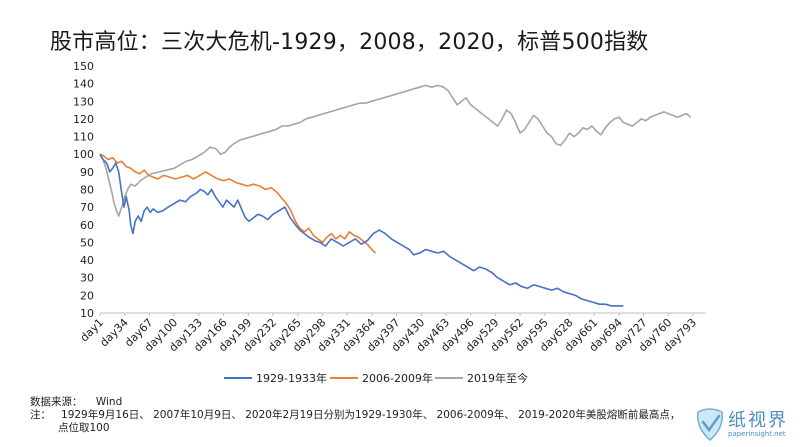 The image size is (800, 447). I want to click on y-tick-label: 100, so click(83, 154).